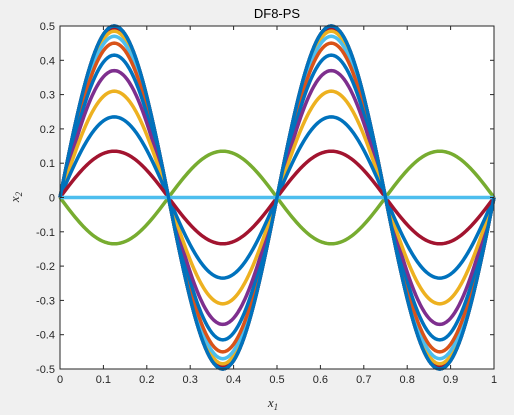 This screenshot has width=514, height=415. Describe the element at coordinates (103, 380) in the screenshot. I see `x-tick-label-1: 0.1` at that location.